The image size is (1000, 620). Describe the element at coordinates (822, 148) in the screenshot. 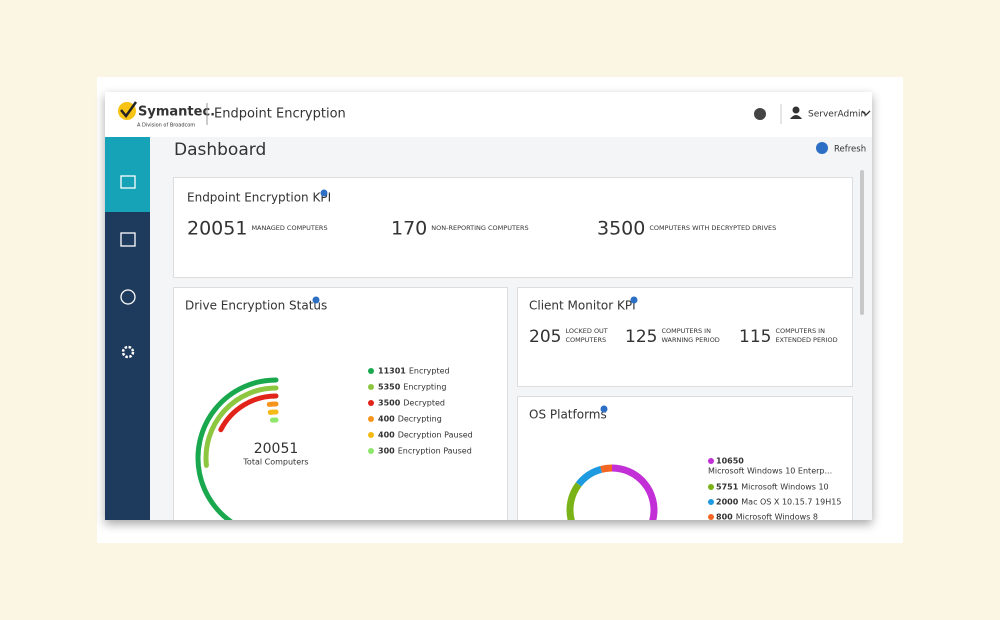

I see `refresh-icon` at that location.